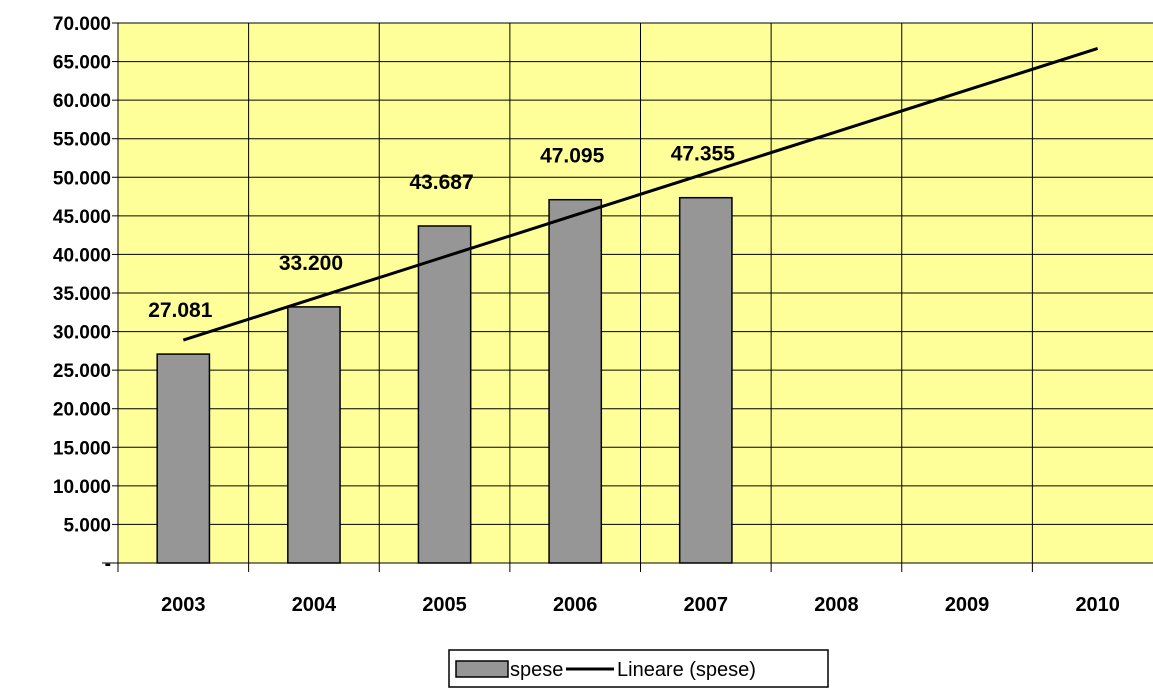  Describe the element at coordinates (82, 140) in the screenshot. I see `y-tick-label: 55.000` at that location.